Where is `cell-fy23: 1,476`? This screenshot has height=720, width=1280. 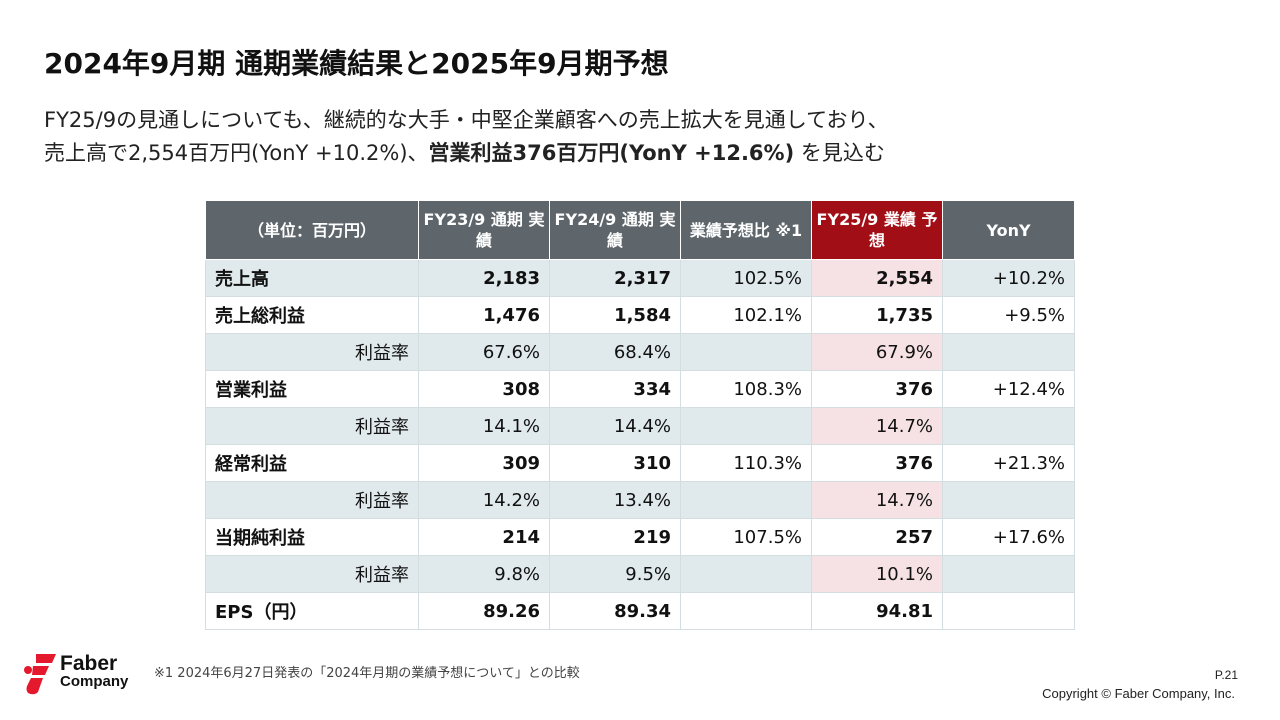 cell-fy23: 1,476 is located at coordinates (484, 315).